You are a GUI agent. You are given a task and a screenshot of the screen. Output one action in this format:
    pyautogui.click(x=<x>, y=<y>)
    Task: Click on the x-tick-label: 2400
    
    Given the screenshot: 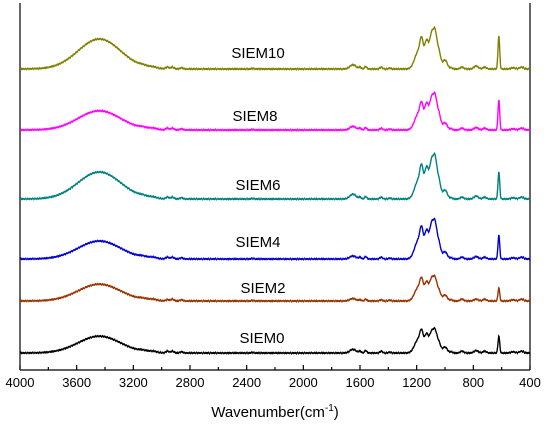 What is the action you would take?
    pyautogui.click(x=246, y=382)
    